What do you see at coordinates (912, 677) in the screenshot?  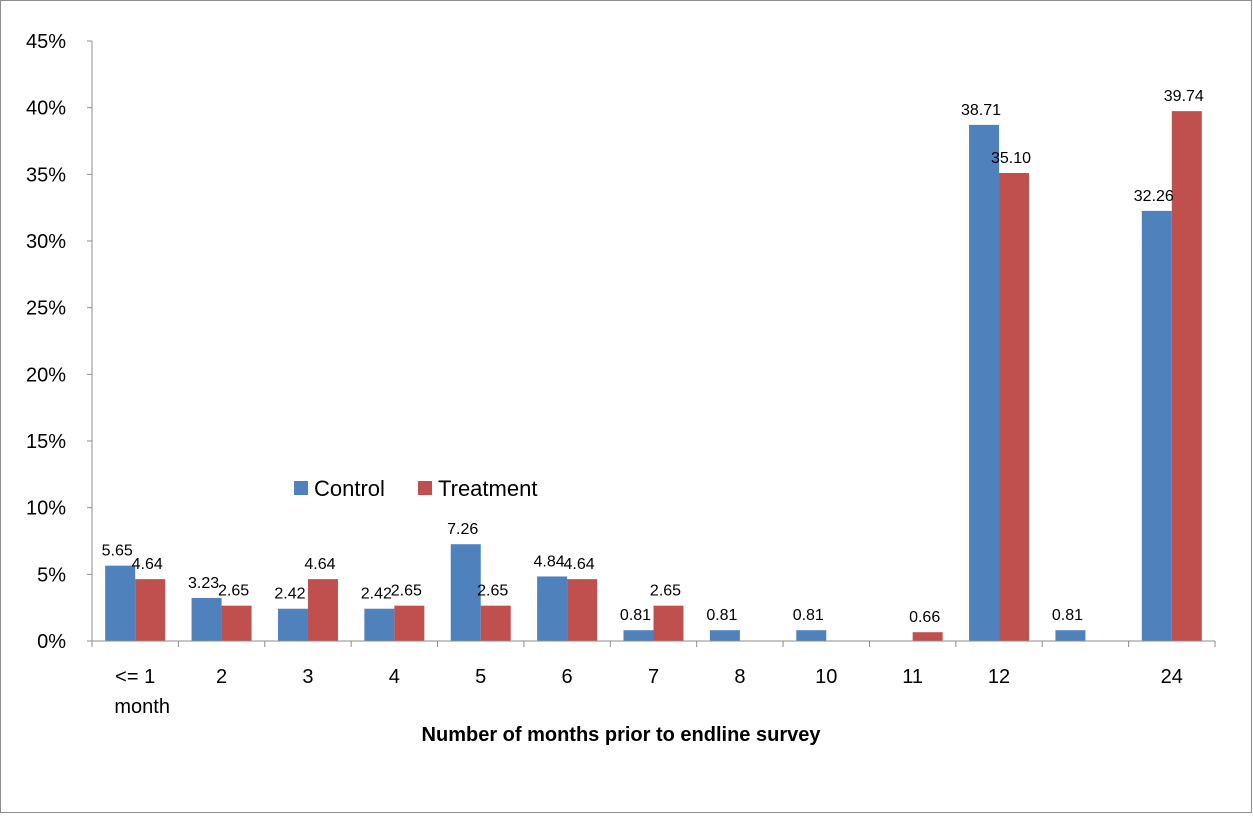 I see `x-category-label: 11` at bounding box center [912, 677].